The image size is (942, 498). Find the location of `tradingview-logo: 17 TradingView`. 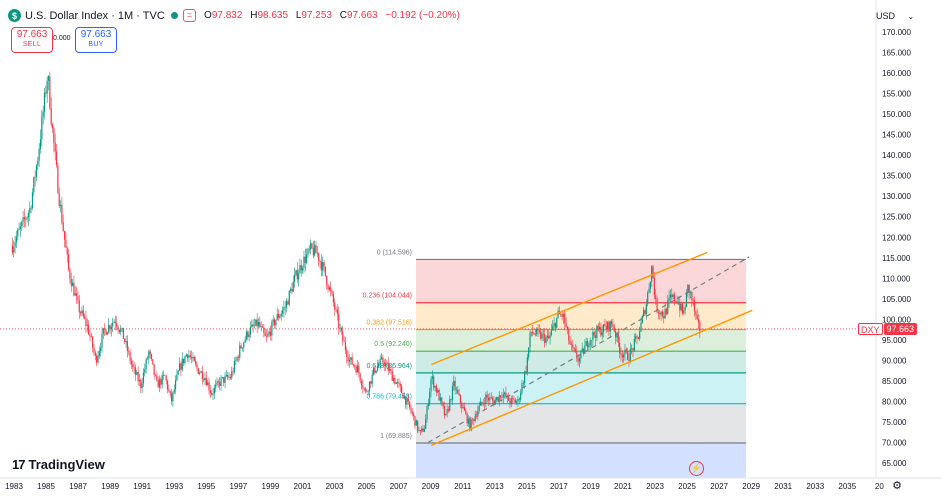

tradingview-logo: 17 TradingView is located at coordinates (58, 464).